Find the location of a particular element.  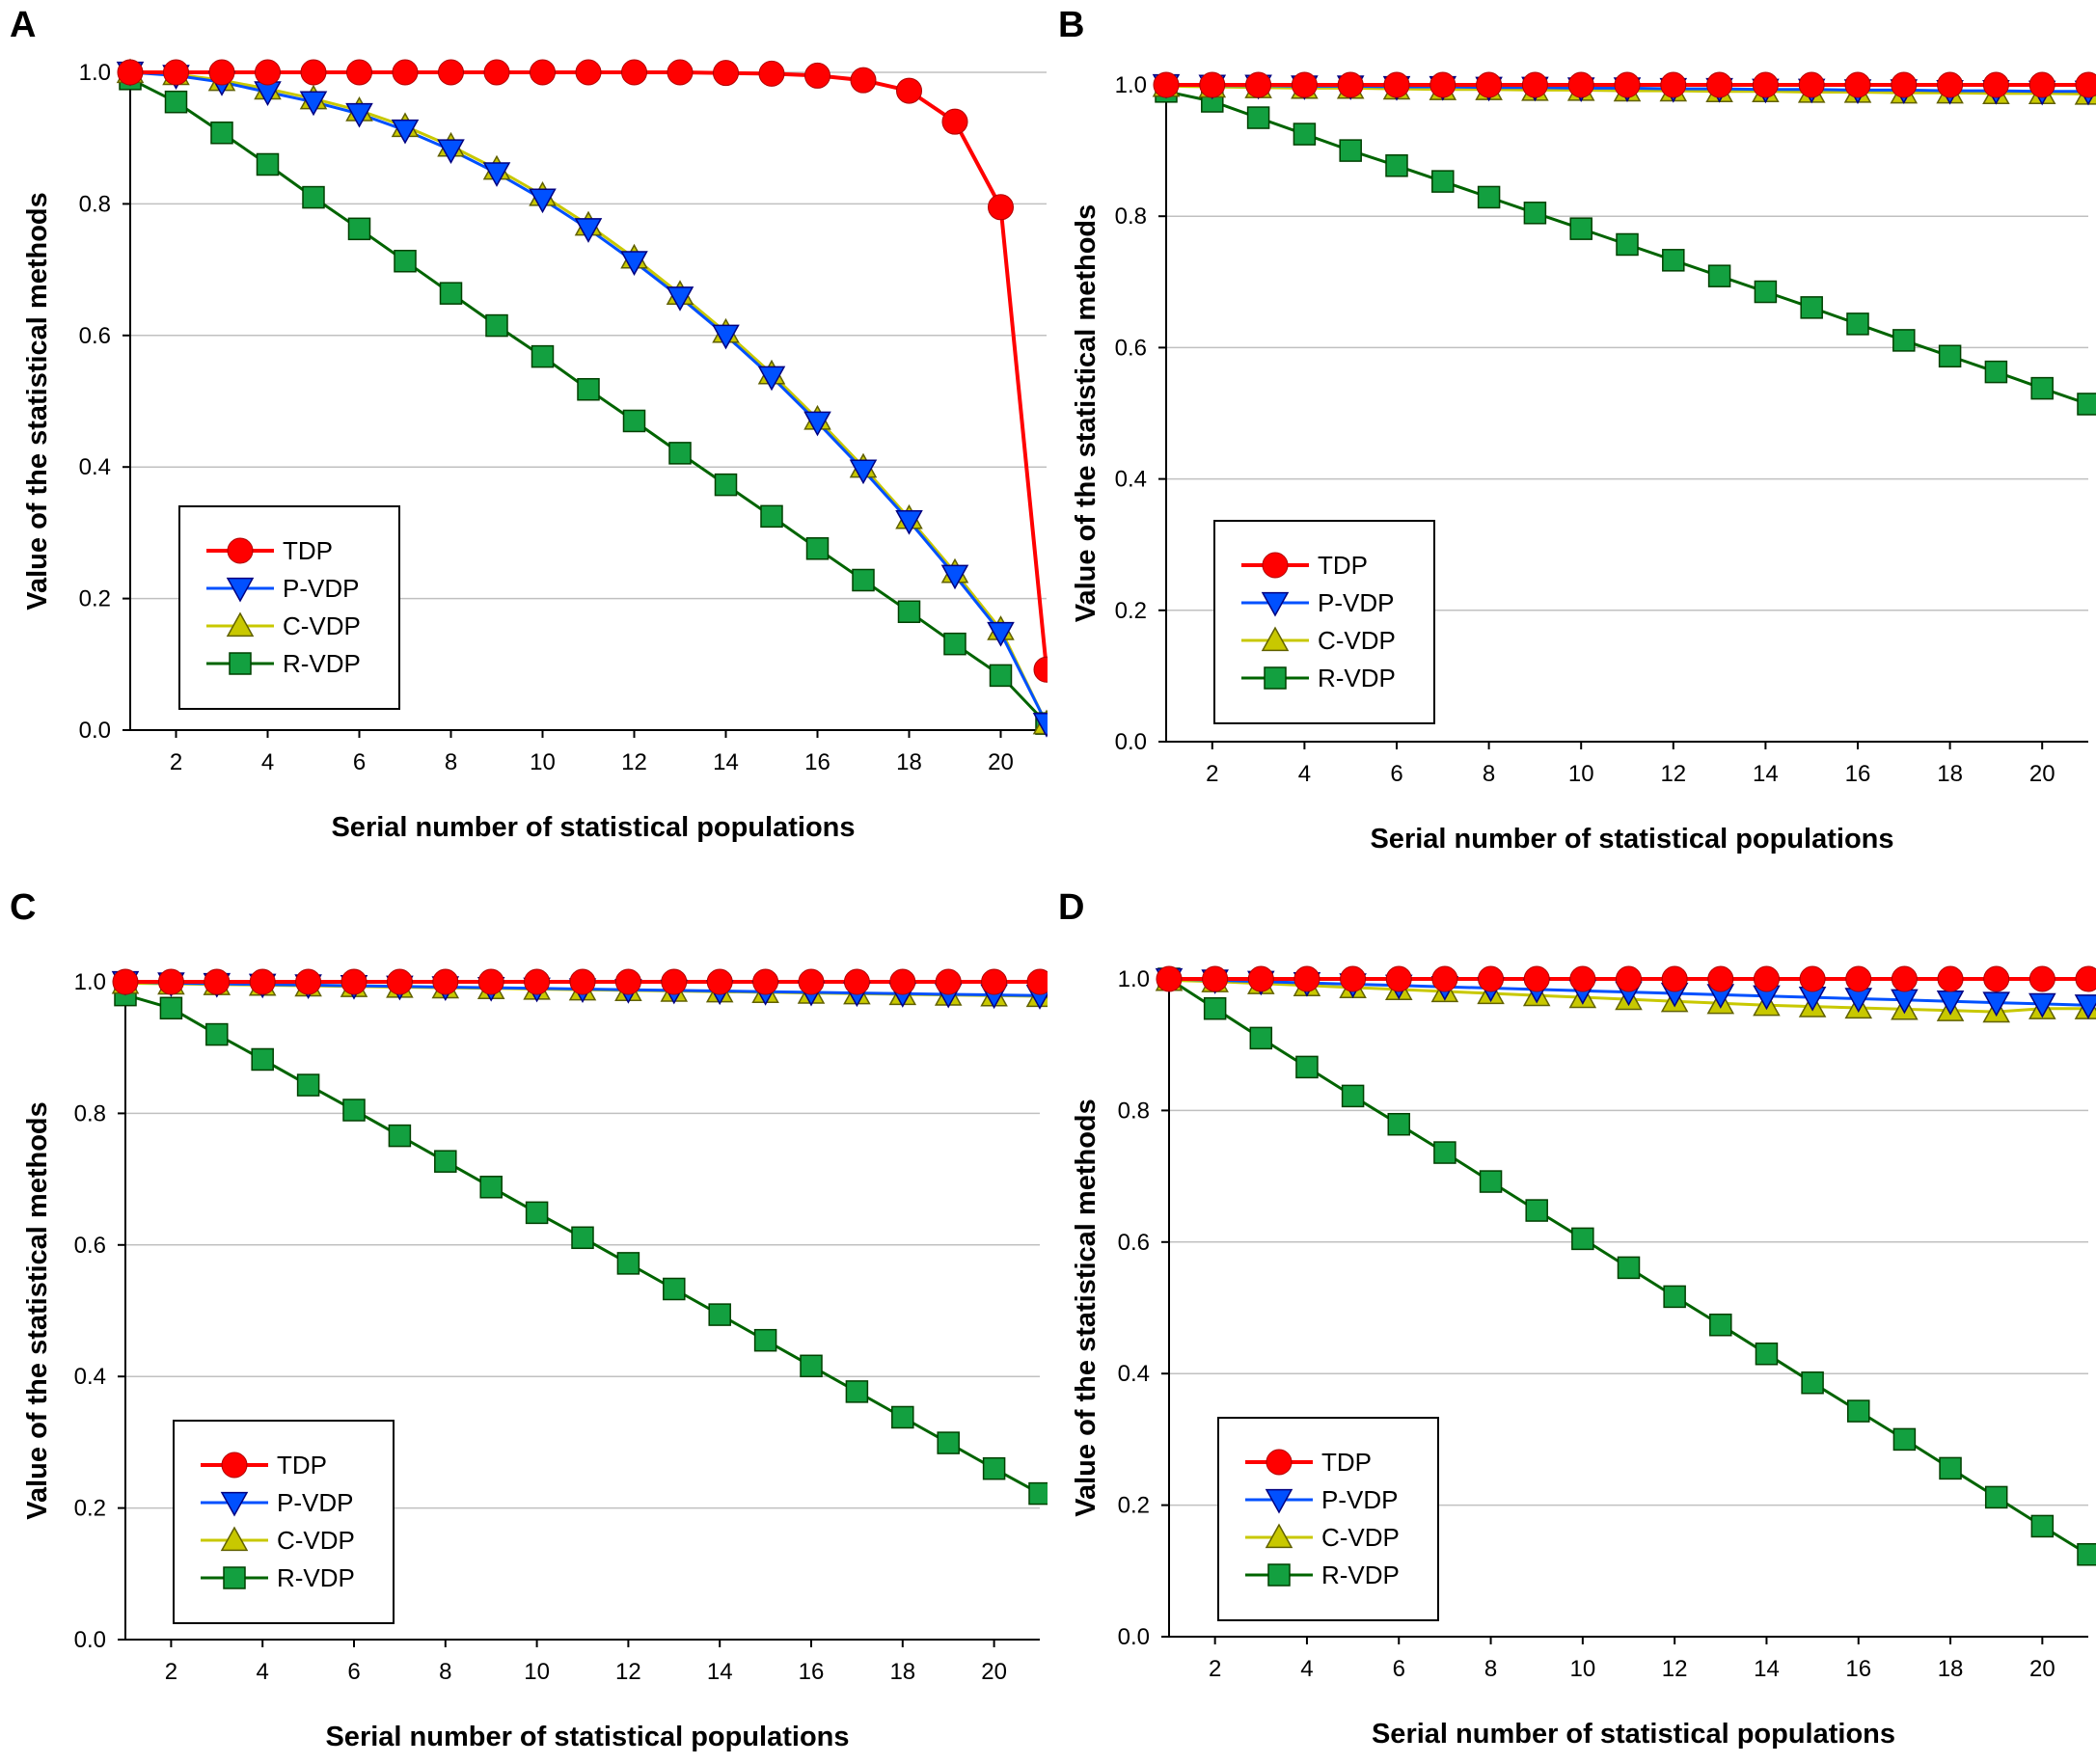

y-tick-label-c-2: 0.4 is located at coordinates (90, 1377).